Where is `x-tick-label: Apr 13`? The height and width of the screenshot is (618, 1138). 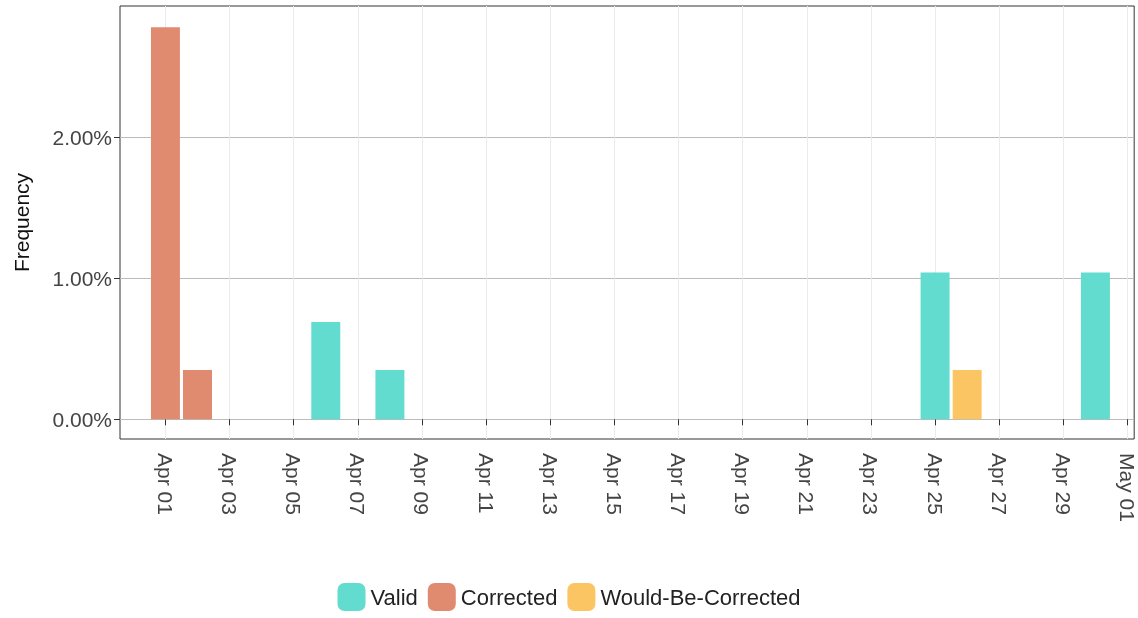
x-tick-label: Apr 13 is located at coordinates (550, 484).